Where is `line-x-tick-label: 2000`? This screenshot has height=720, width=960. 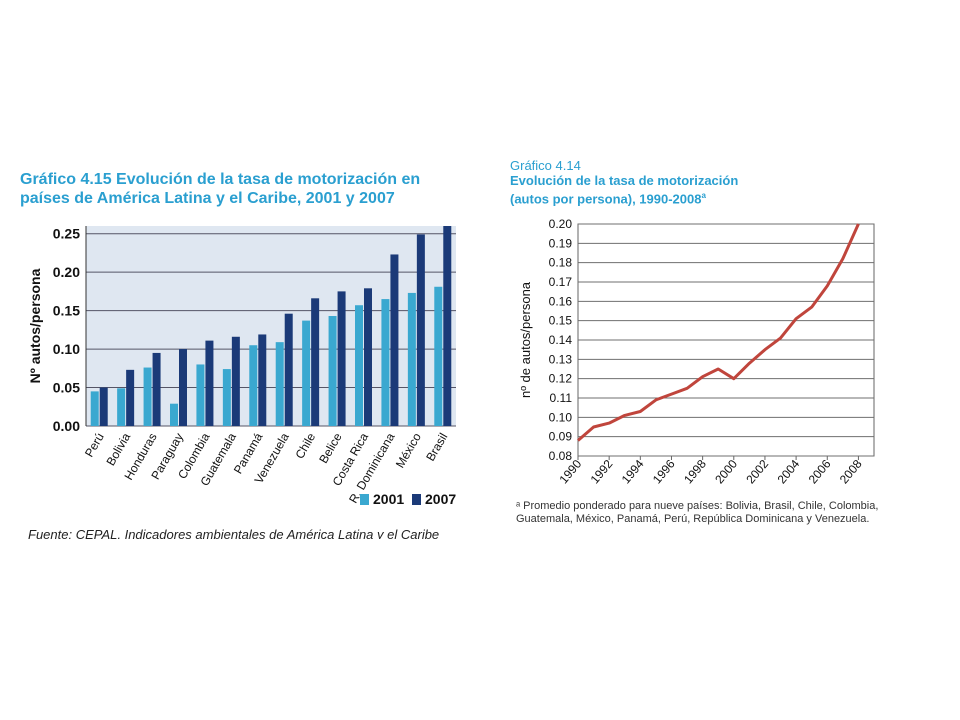
line-x-tick-label: 2000 is located at coordinates (726, 472).